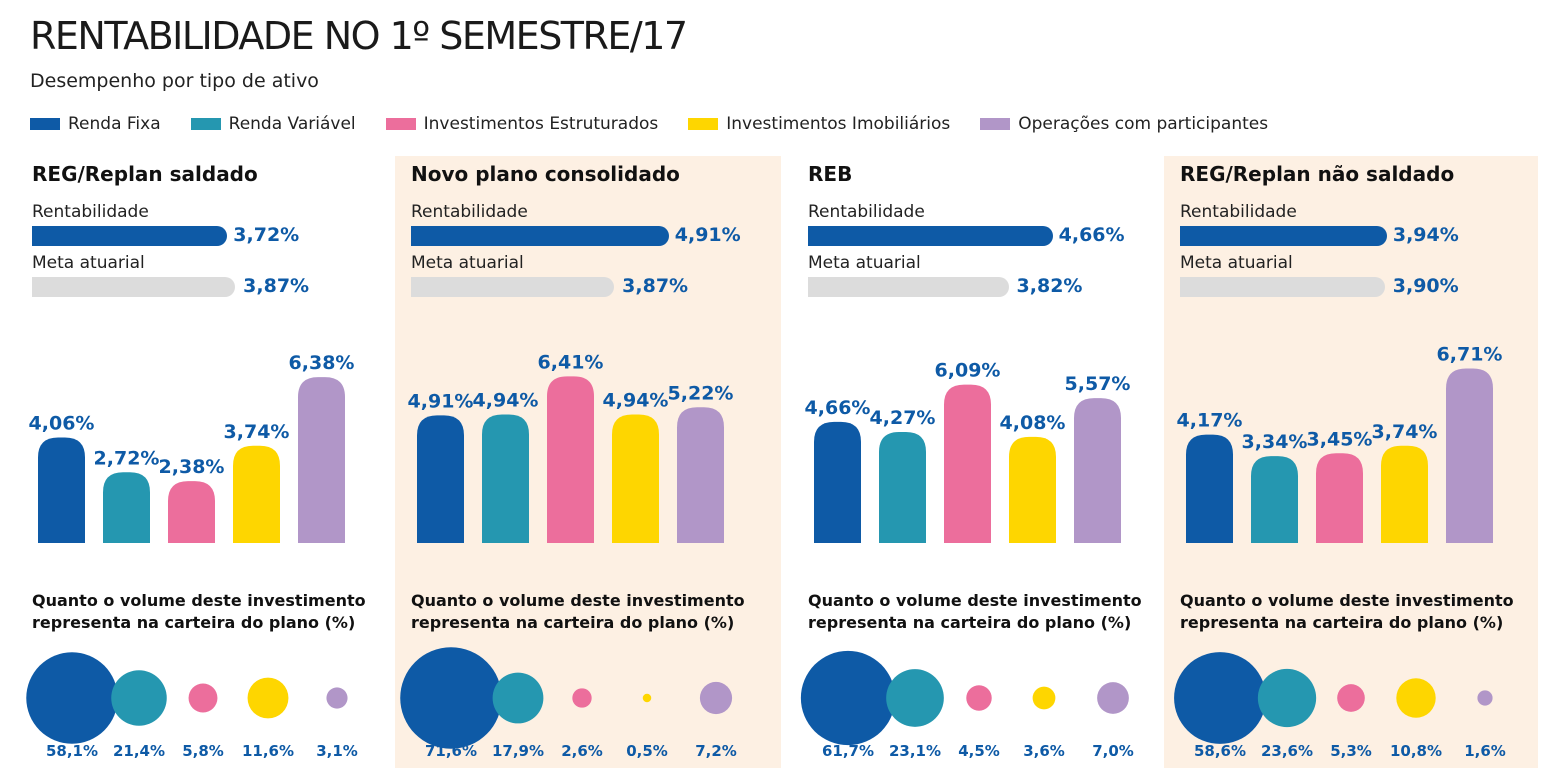 The width and height of the screenshot is (1567, 782). What do you see at coordinates (647, 751) in the screenshot?
I see `volume-value-label: 0,5%` at bounding box center [647, 751].